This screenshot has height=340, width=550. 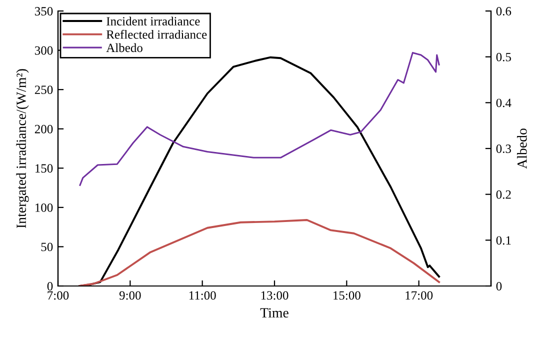 What do you see at coordinates (50, 286) in the screenshot?
I see `y-tick-label: 0` at bounding box center [50, 286].